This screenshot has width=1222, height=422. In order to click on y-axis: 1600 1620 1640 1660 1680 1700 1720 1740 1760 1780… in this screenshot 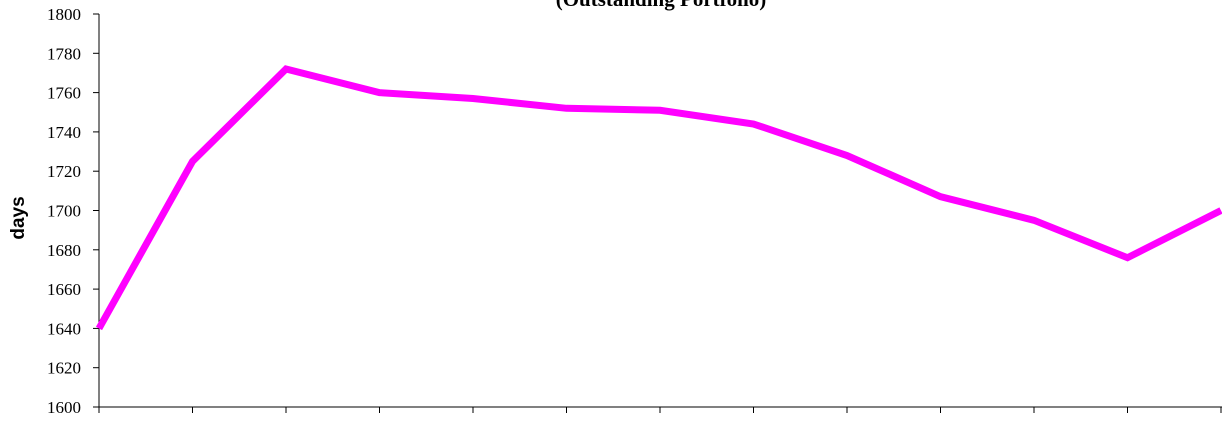, I will do `click(73, 211)`.